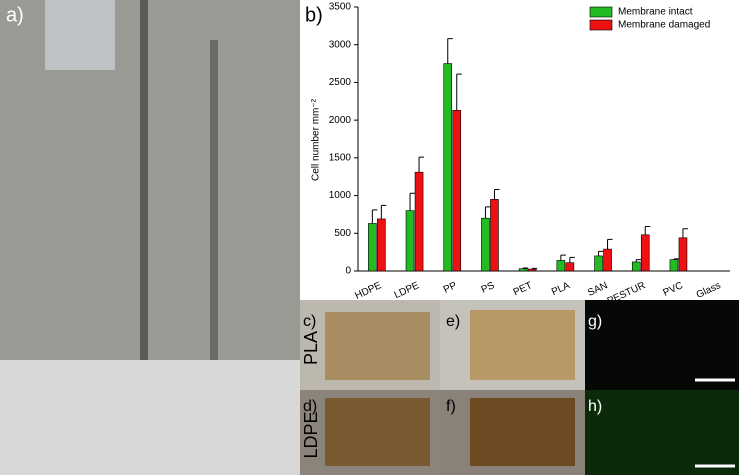 The height and width of the screenshot is (475, 739). I want to click on panel-label: a), so click(15, 15).